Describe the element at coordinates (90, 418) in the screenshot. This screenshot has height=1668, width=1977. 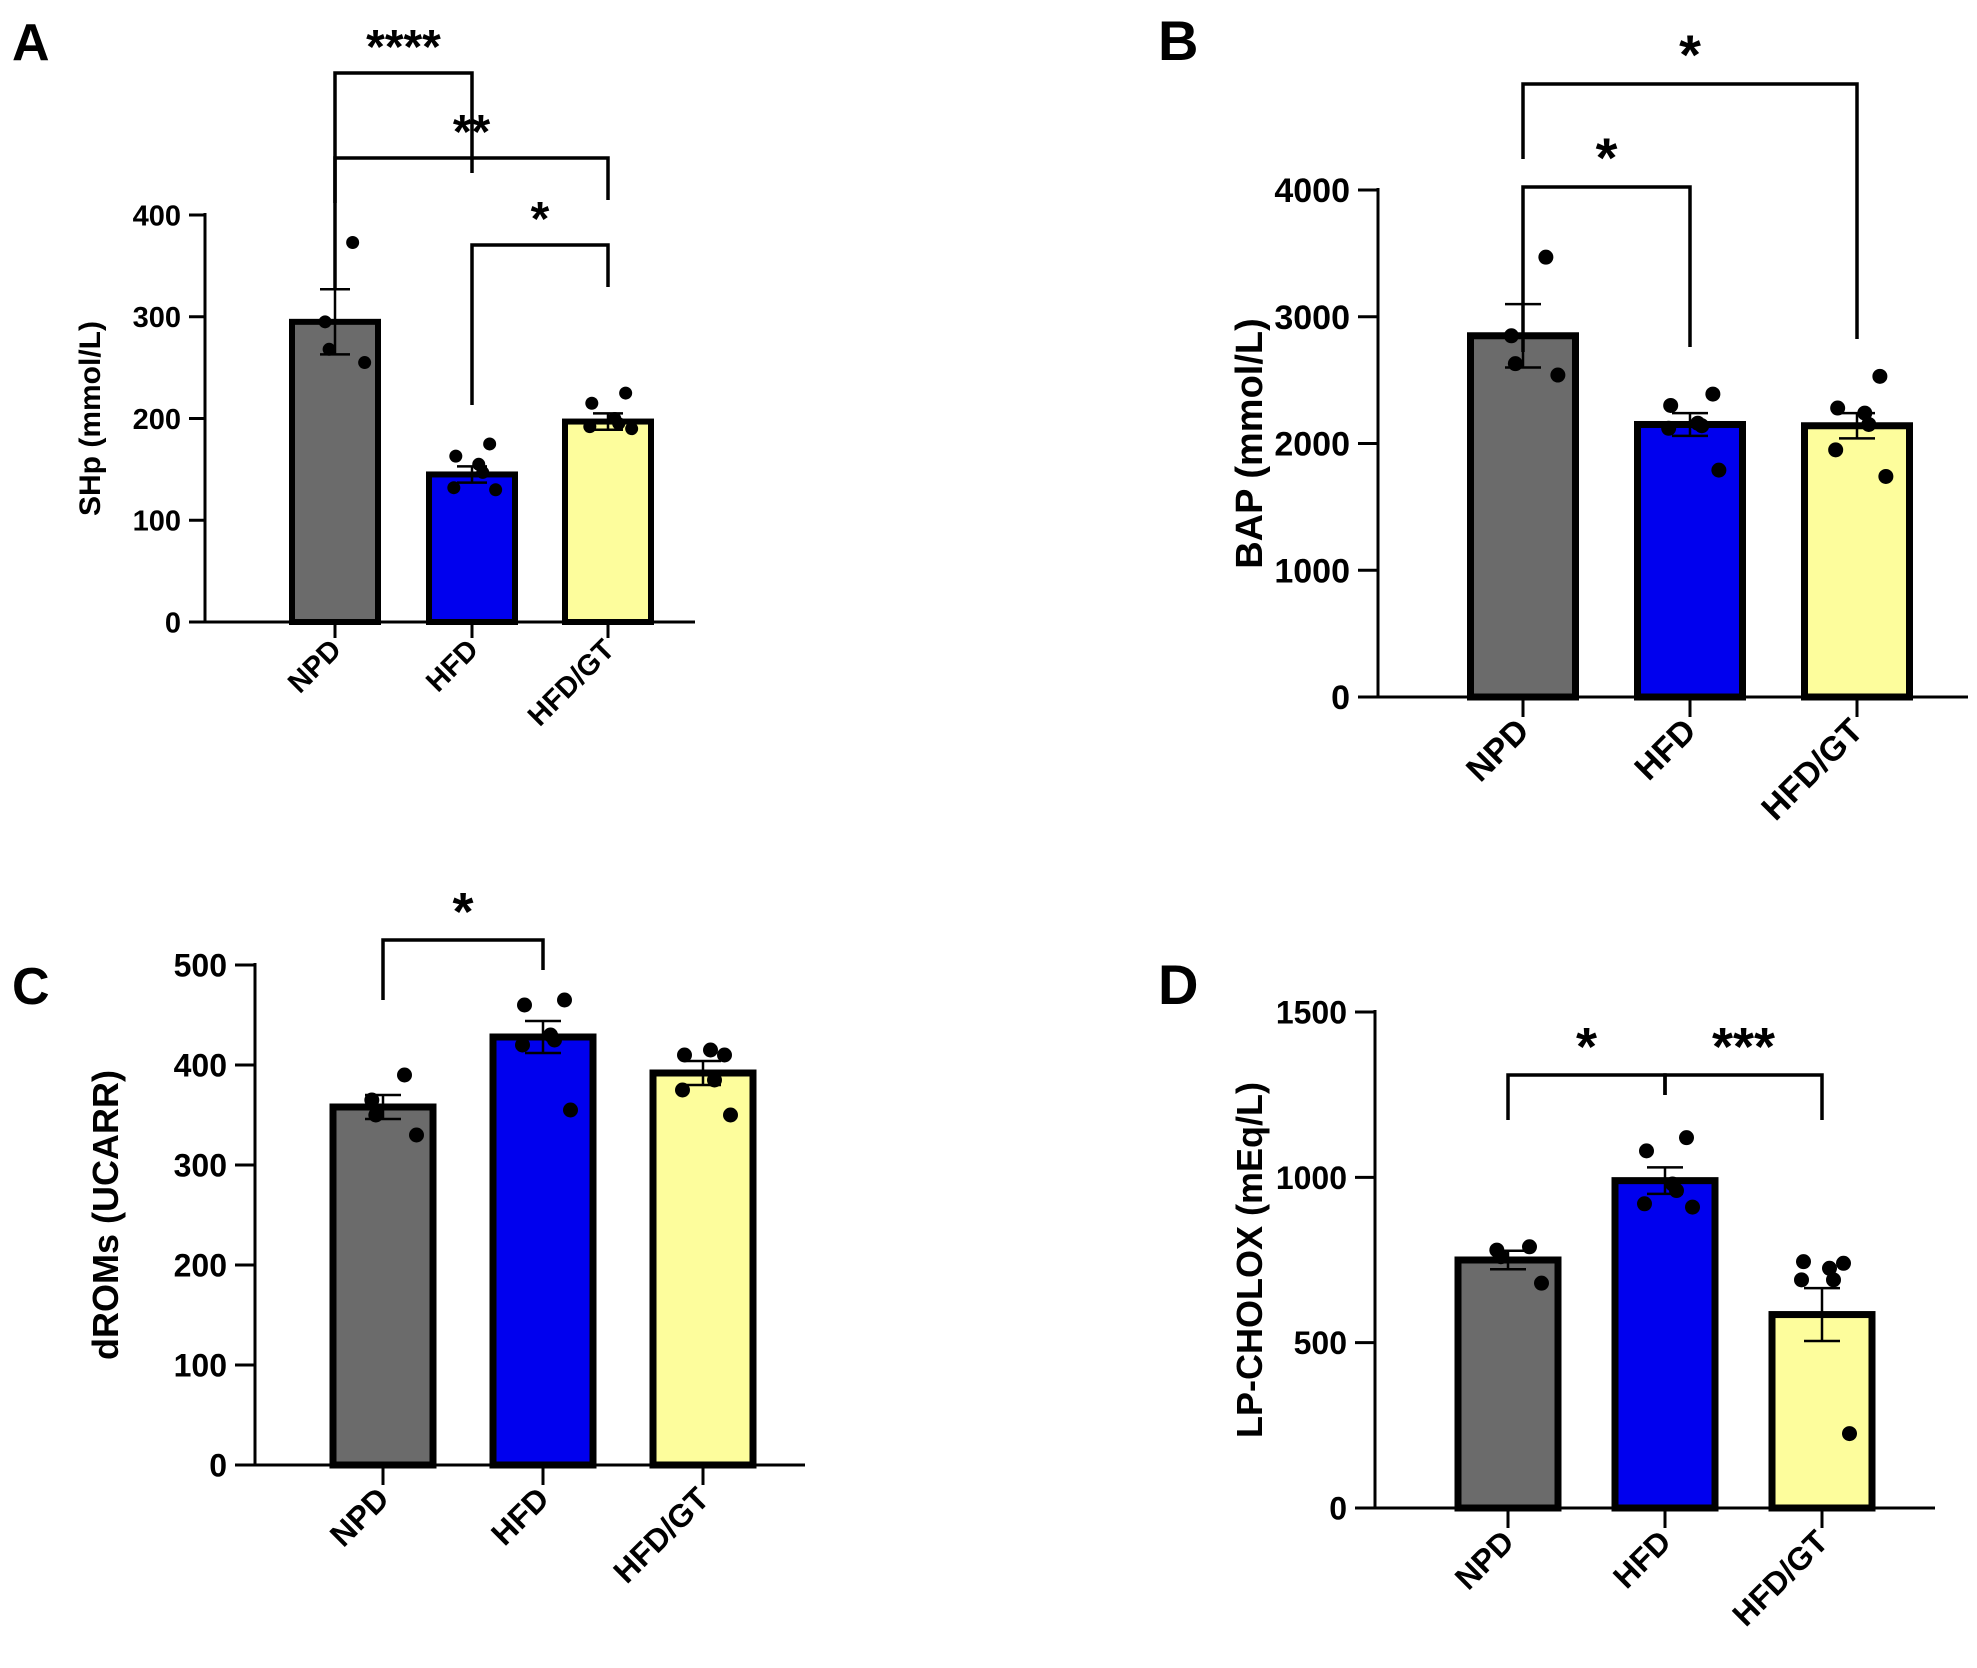
I see `y-axis-label: SHp (mmol/L)` at that location.